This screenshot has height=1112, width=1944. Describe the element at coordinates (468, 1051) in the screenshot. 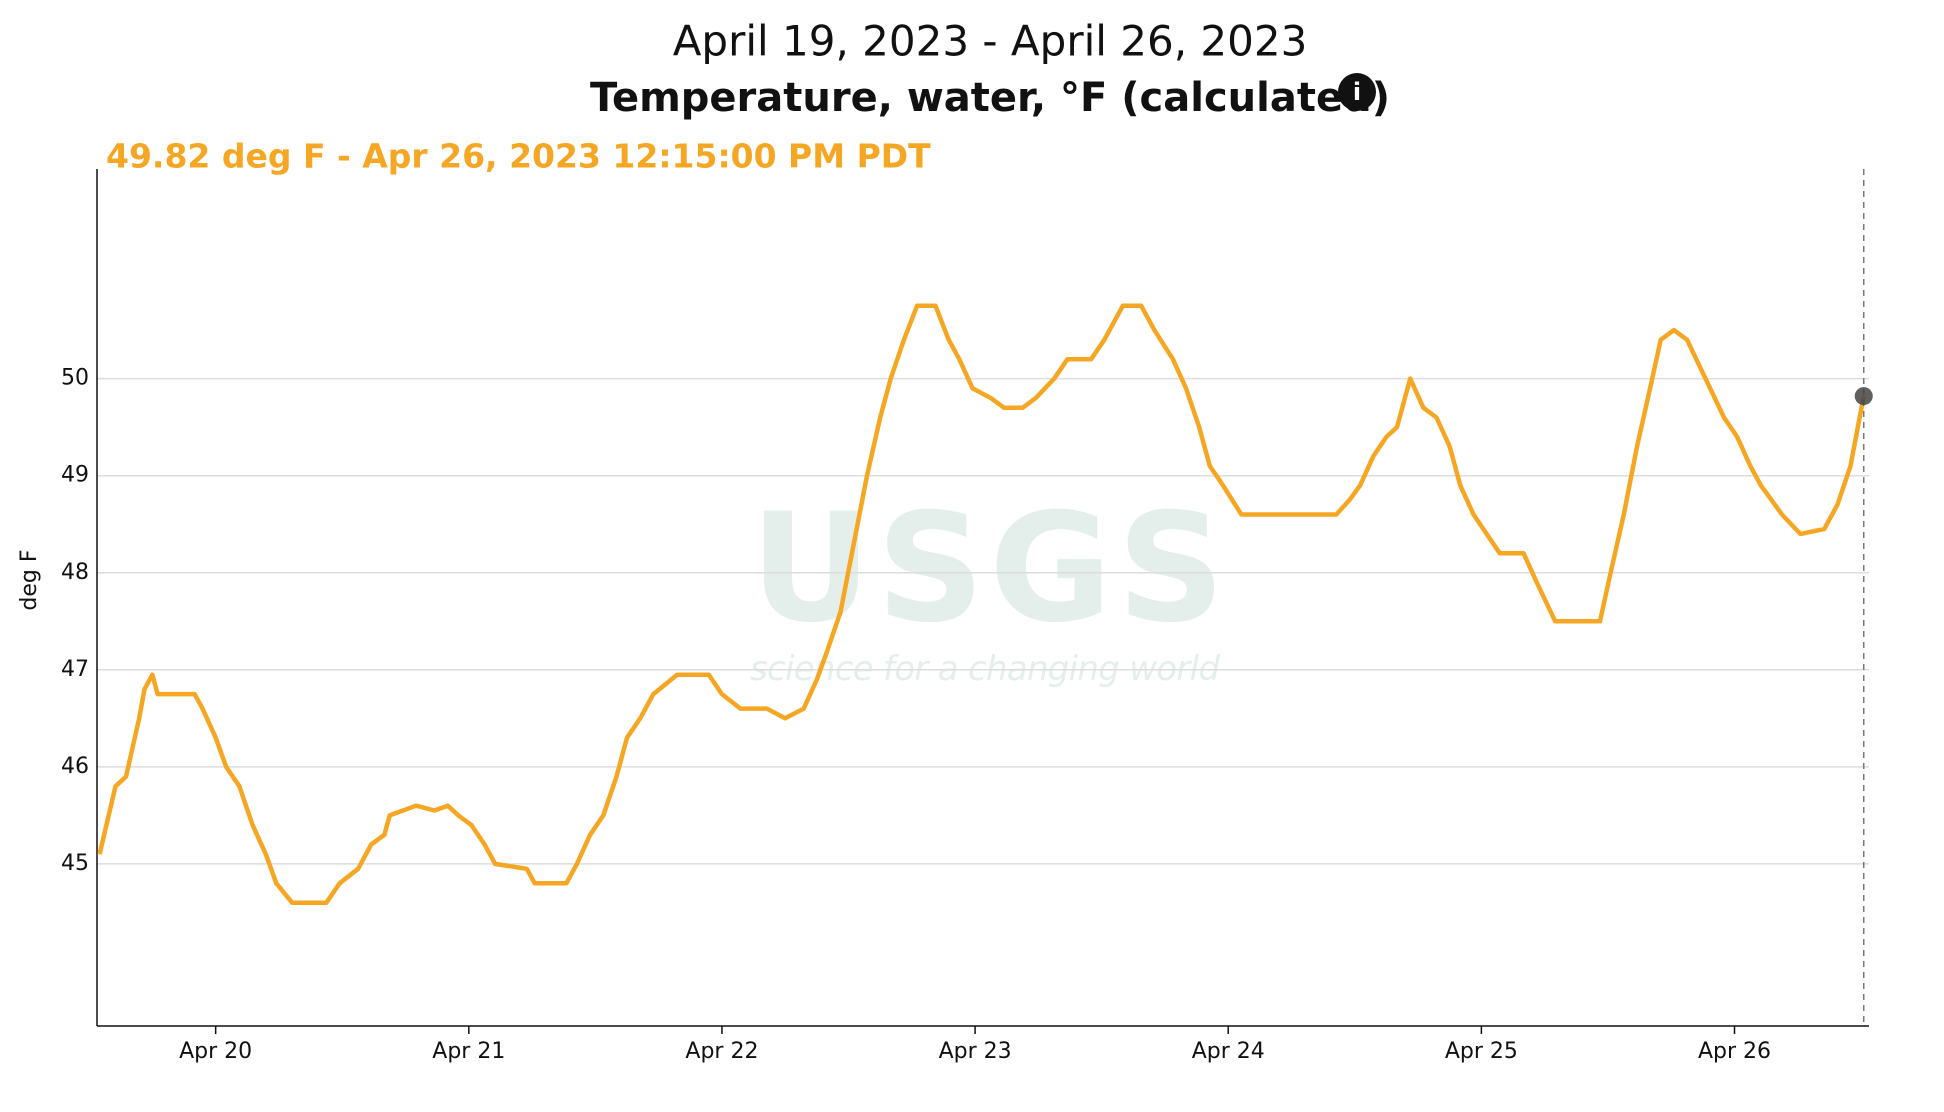

I see `x-tick-label: Apr 21` at that location.